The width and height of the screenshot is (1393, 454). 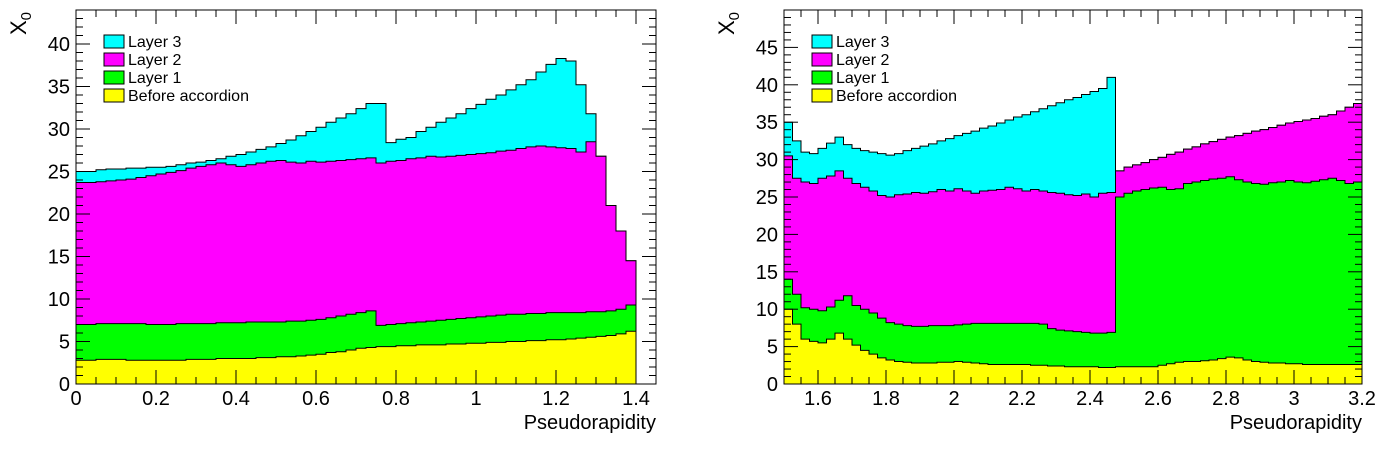 What do you see at coordinates (818, 399) in the screenshot?
I see `x-tick-label: 1.6` at bounding box center [818, 399].